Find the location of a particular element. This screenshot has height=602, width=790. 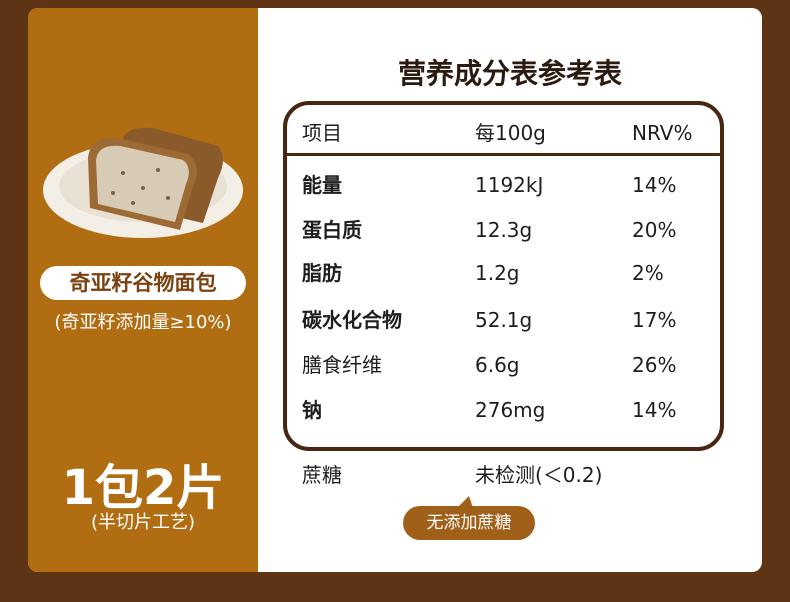

table-cell: 碳水化合物 is located at coordinates (352, 320).